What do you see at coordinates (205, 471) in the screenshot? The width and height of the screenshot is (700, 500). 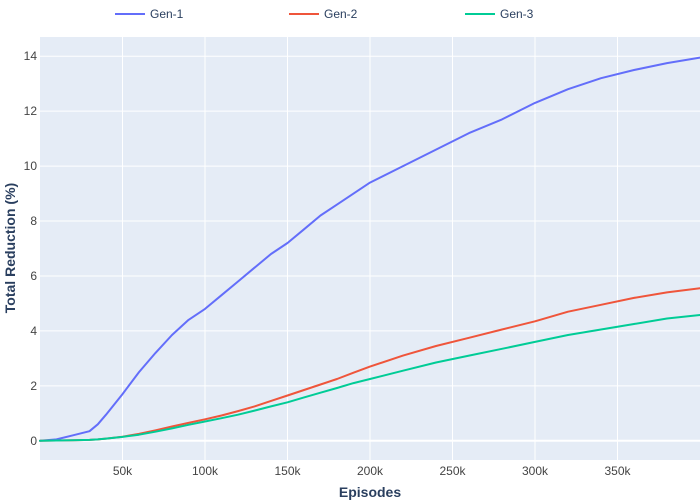 I see `x-tick-label: 100k` at bounding box center [205, 471].